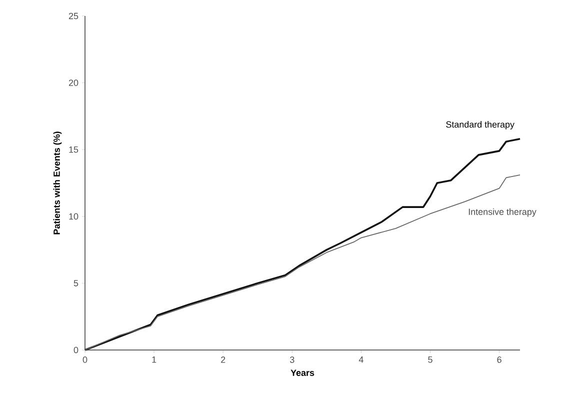 The height and width of the screenshot is (411, 566). I want to click on series-label: Standard therapy, so click(480, 125).